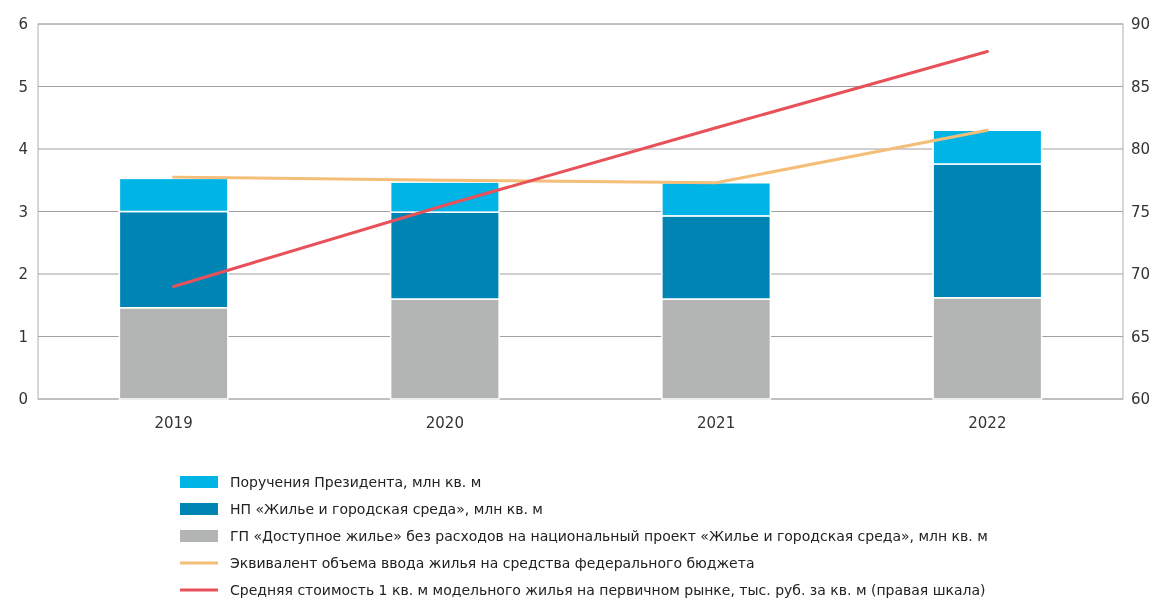 This screenshot has height=608, width=1159. Describe the element at coordinates (1141, 24) in the screenshot. I see `y2-tick-label: 90` at that location.